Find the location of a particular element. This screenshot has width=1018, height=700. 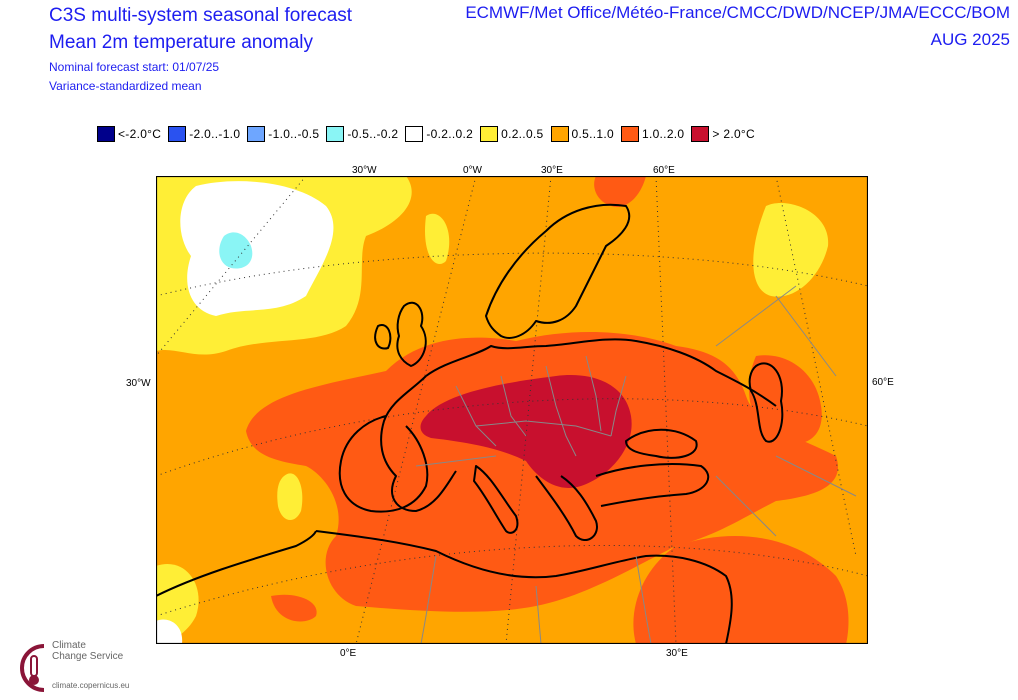

legend-label: > 2.0°C is located at coordinates (733, 134).